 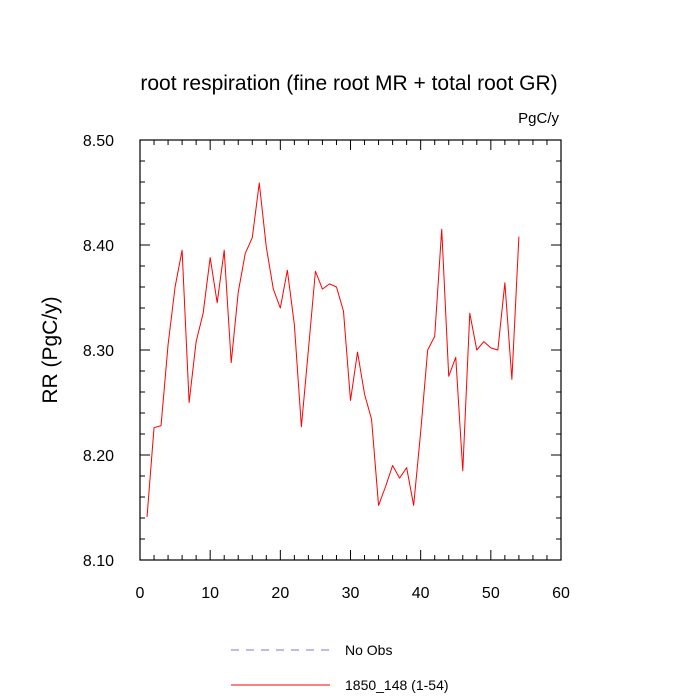 What do you see at coordinates (210, 593) in the screenshot?
I see `x-tick-label: 10` at bounding box center [210, 593].